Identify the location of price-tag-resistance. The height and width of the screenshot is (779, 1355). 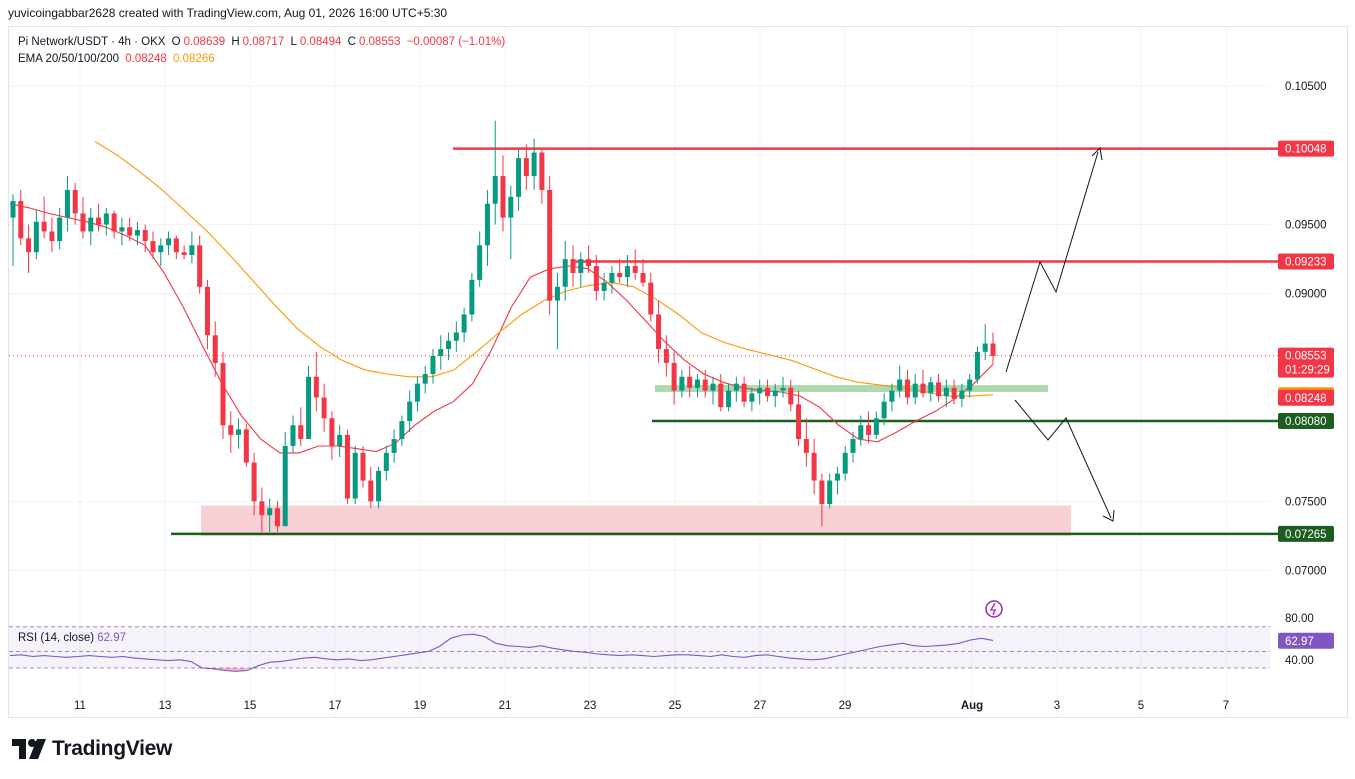
(1306, 261).